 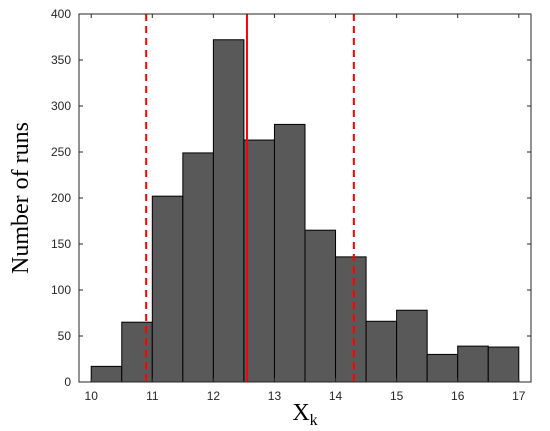 What do you see at coordinates (61, 290) in the screenshot?
I see `y-tick-label: 100` at bounding box center [61, 290].